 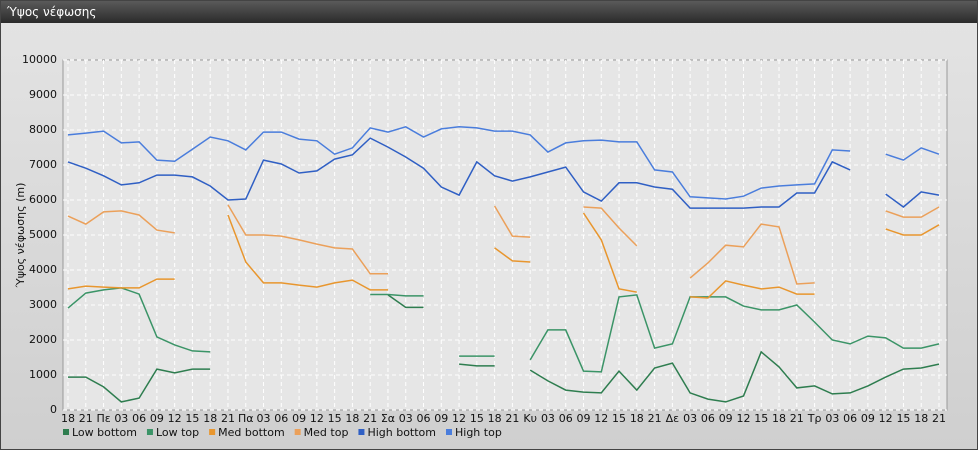 I want to click on title-bar: Ύψος νέφωσης, so click(x=489, y=12).